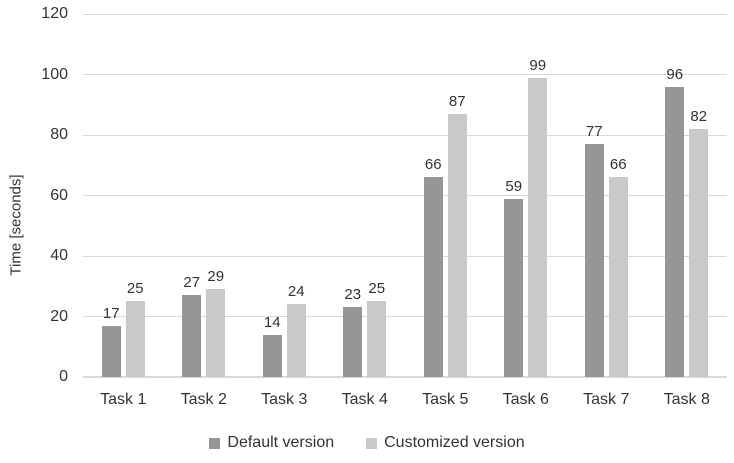 Image resolution: width=734 pixels, height=463 pixels. Describe the element at coordinates (377, 289) in the screenshot. I see `data-label-customized-version-task-4: 25` at that location.